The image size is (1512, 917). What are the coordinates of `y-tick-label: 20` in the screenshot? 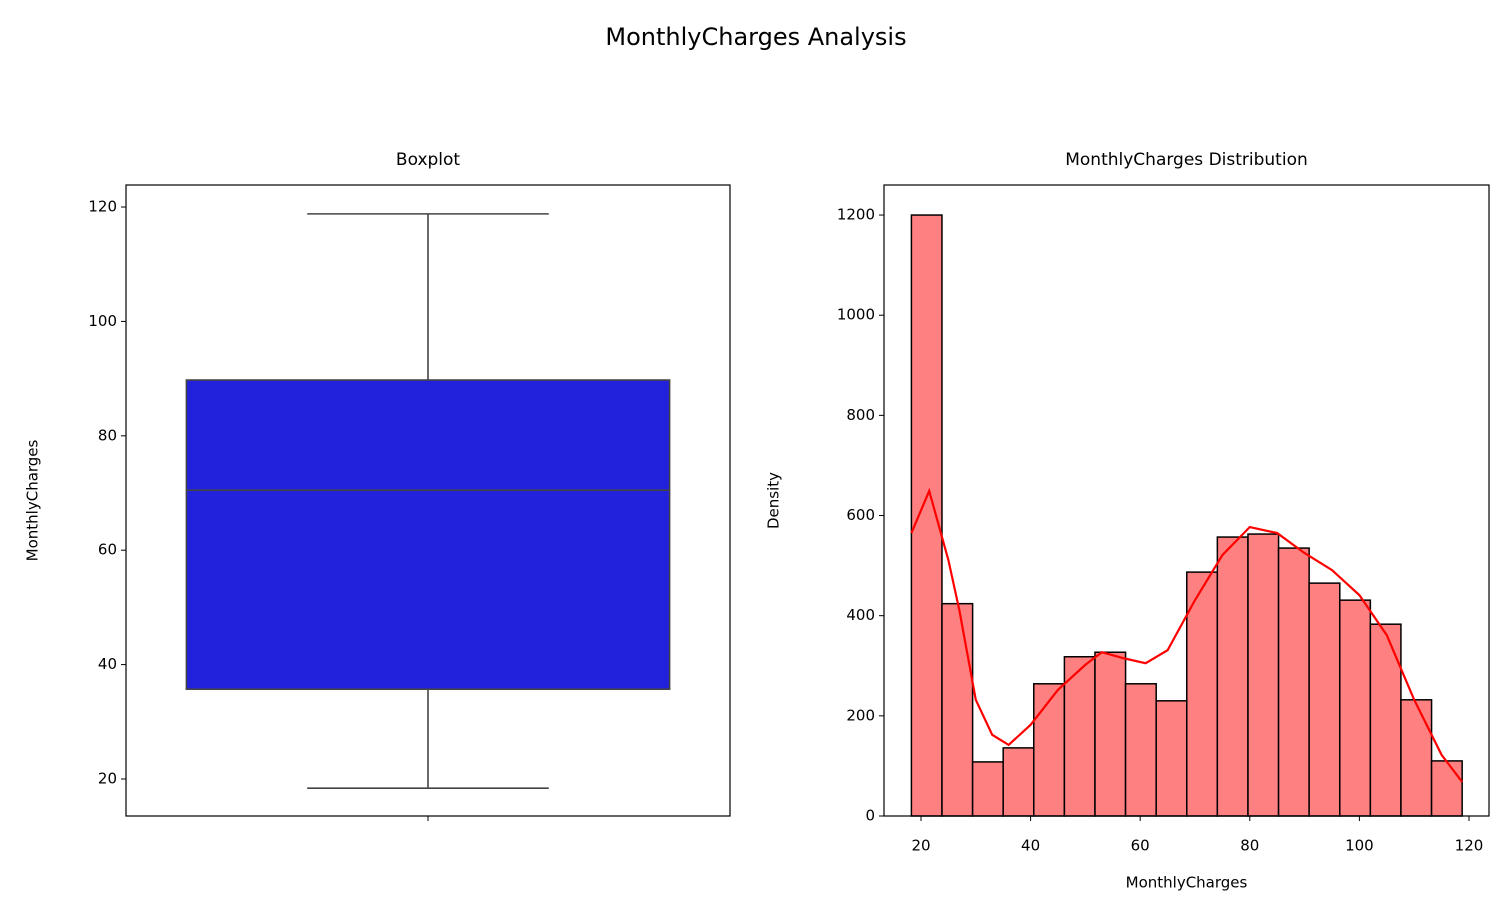 It's located at (107, 778).